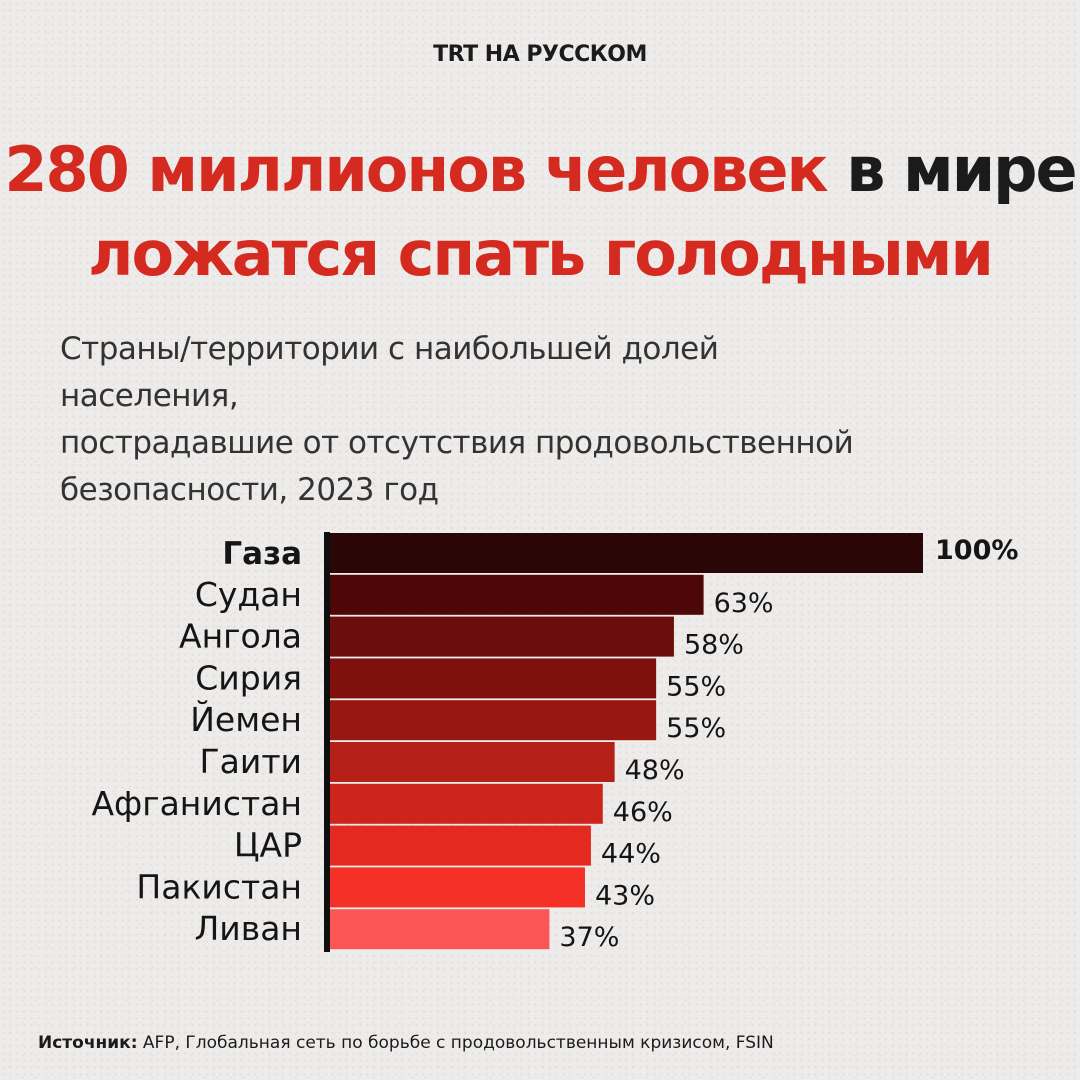 This screenshot has height=1080, width=1080. I want to click on y-axis-line, so click(327, 742).